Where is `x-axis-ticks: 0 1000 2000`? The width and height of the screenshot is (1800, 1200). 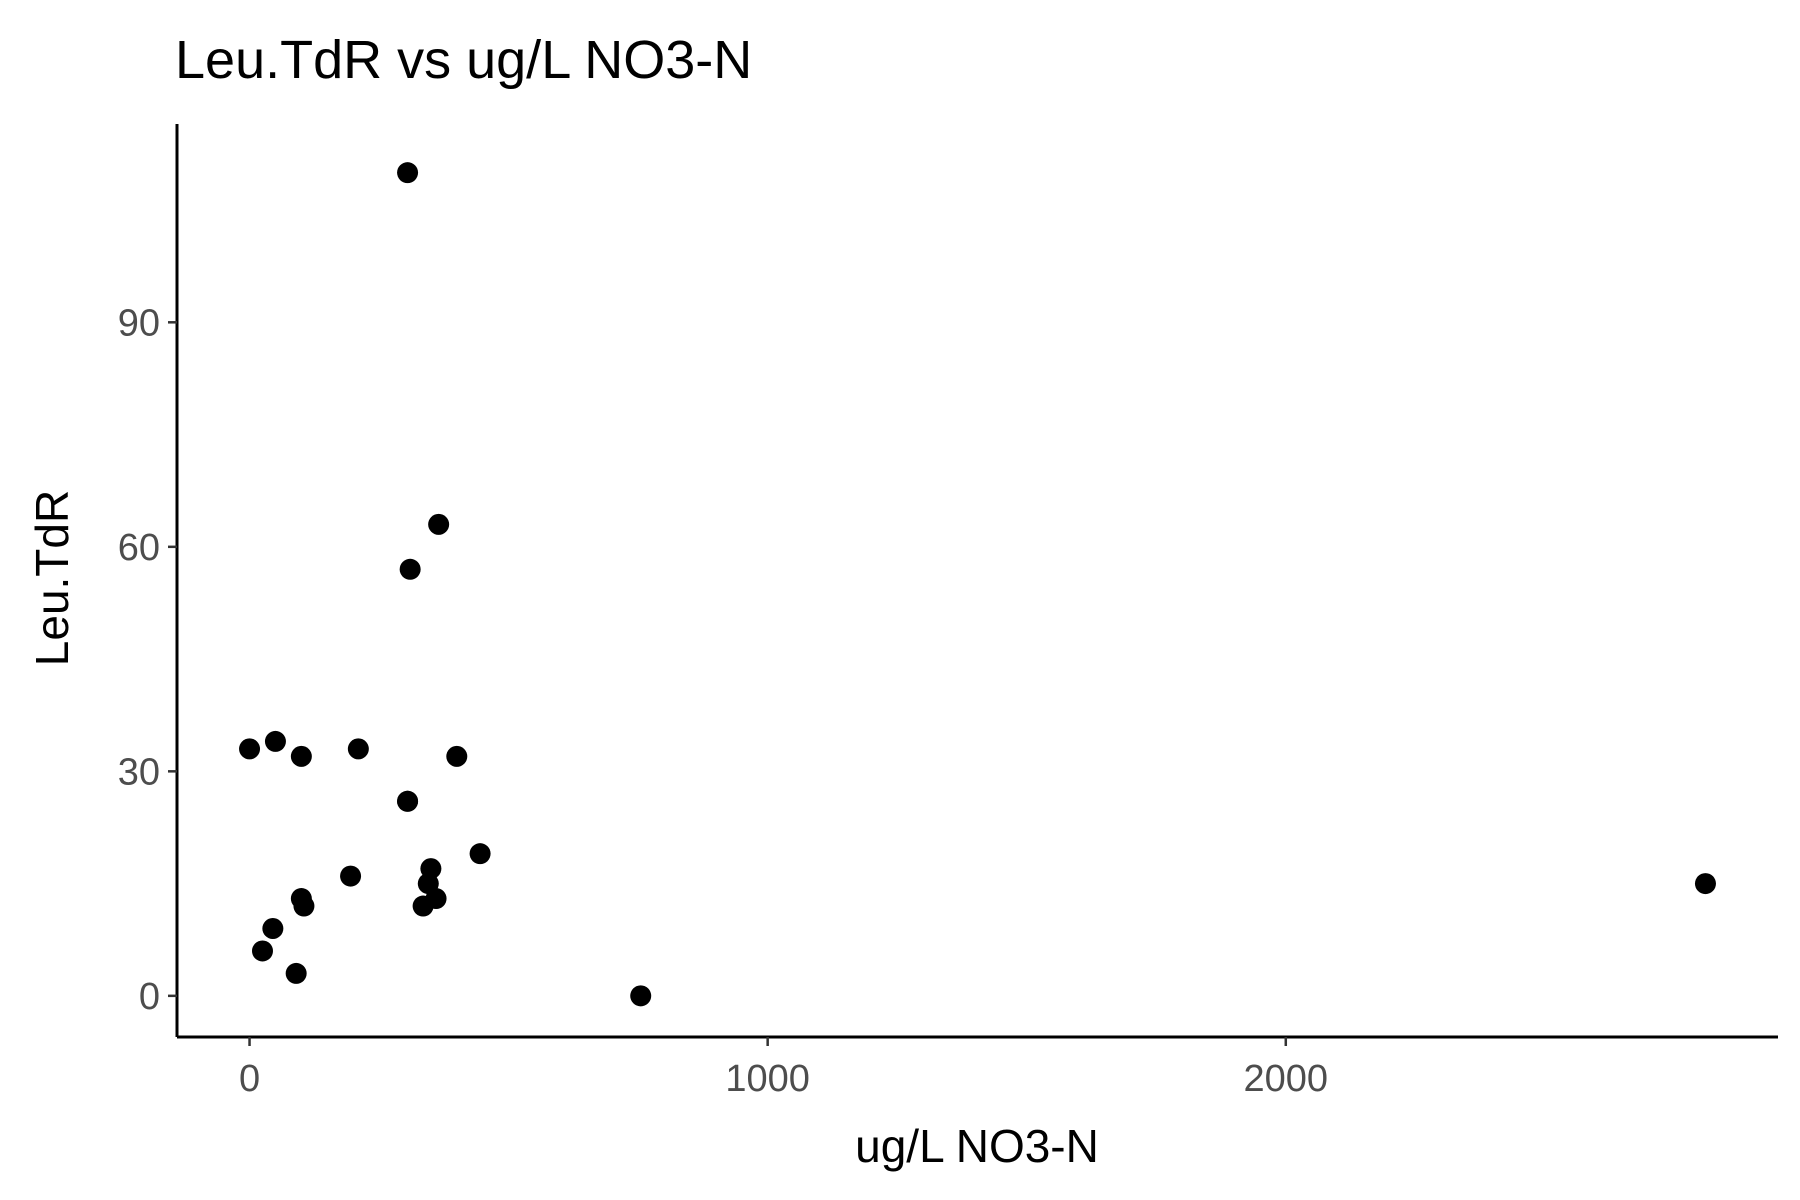 x-axis-ticks: 0 1000 2000 is located at coordinates (783, 1068).